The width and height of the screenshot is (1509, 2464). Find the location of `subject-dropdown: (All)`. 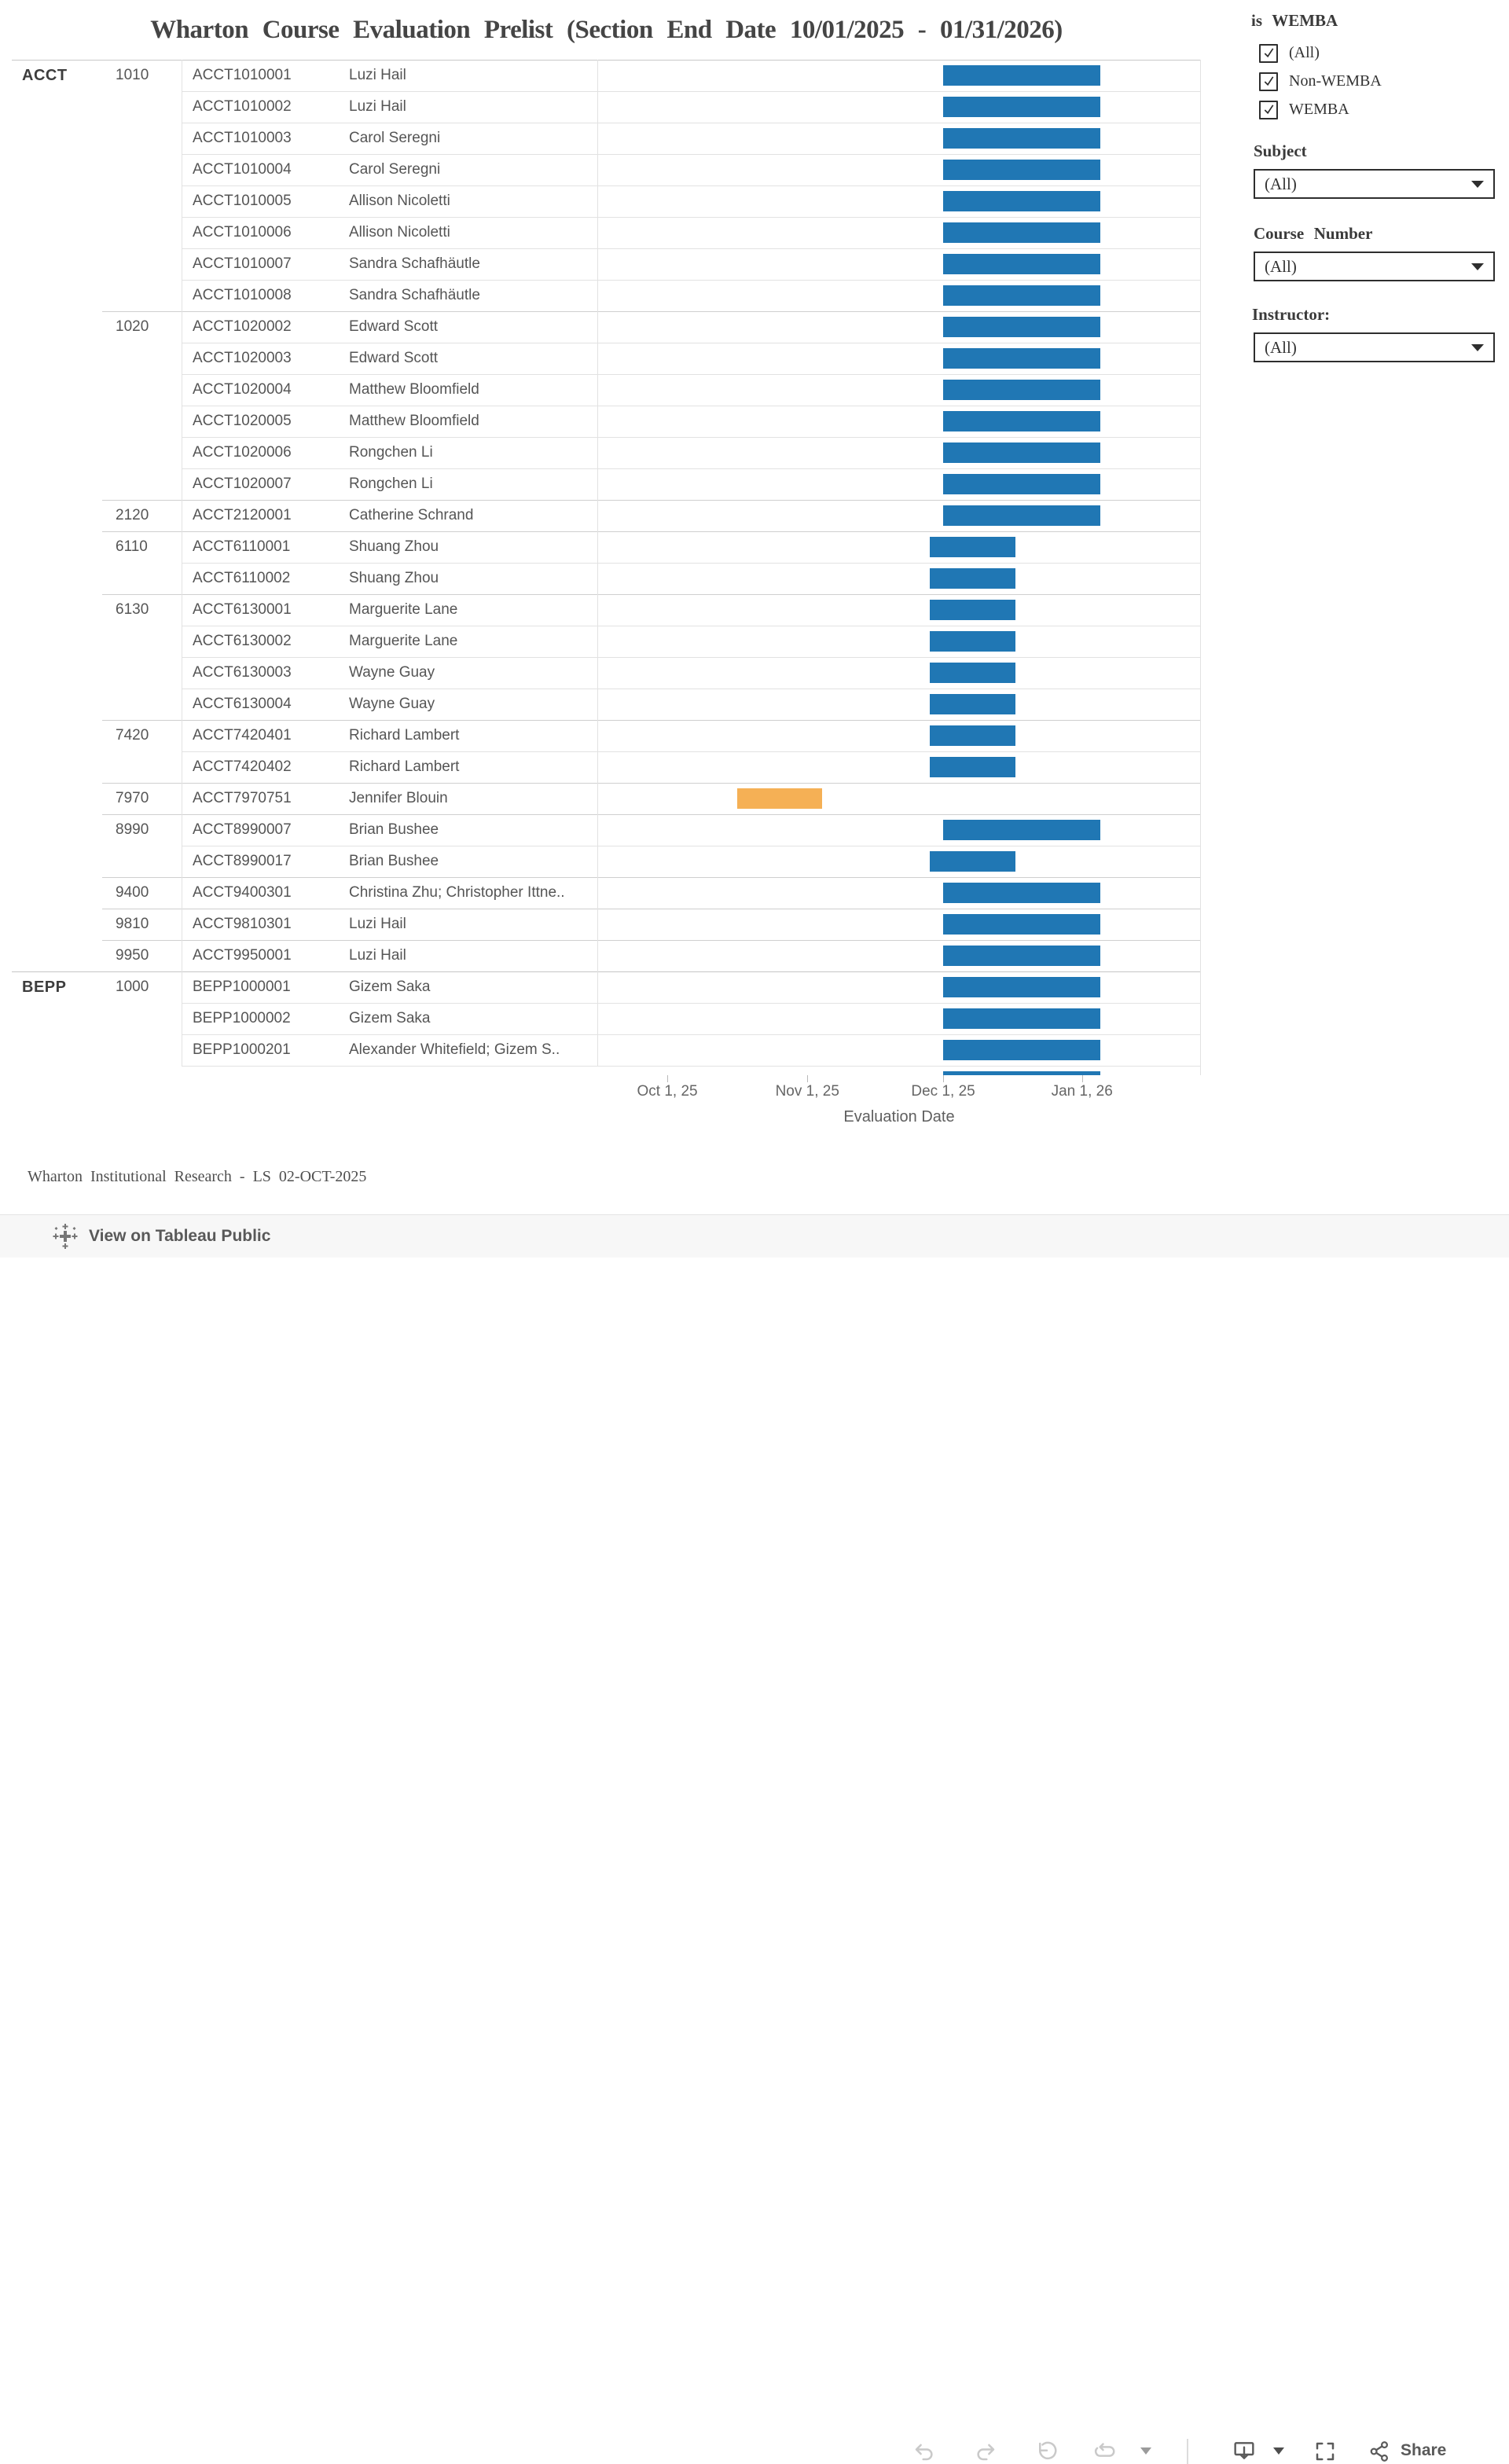

subject-dropdown: (All) is located at coordinates (1374, 184).